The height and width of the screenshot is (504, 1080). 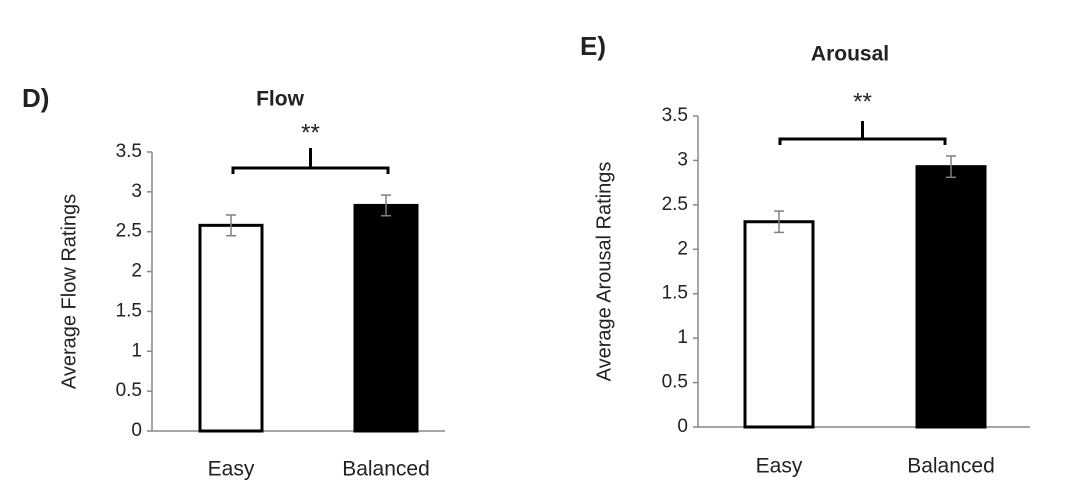 What do you see at coordinates (604, 272) in the screenshot?
I see `y-axis-label: Average Arousal Ratings` at bounding box center [604, 272].